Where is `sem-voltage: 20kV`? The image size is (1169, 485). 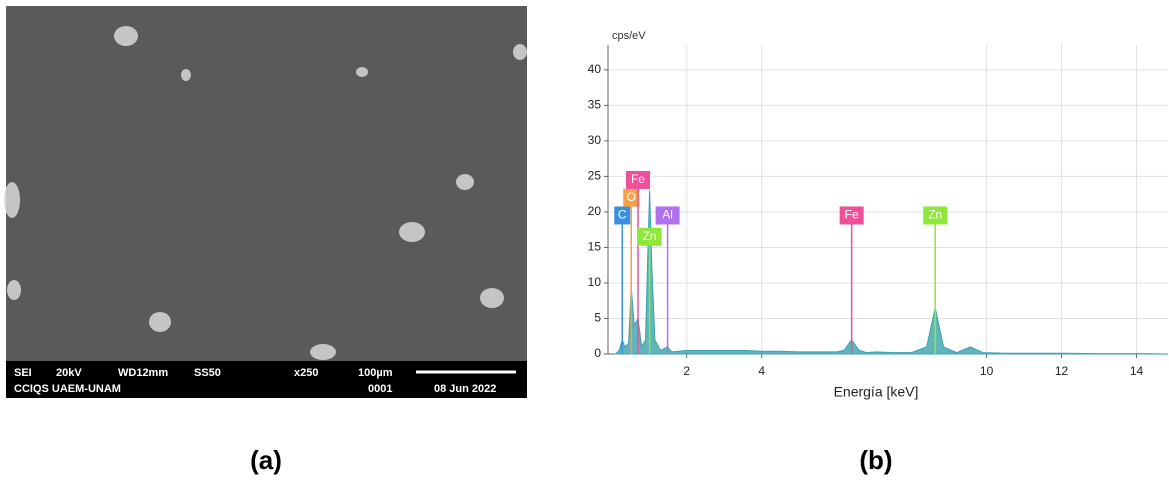 sem-voltage: 20kV is located at coordinates (69, 373).